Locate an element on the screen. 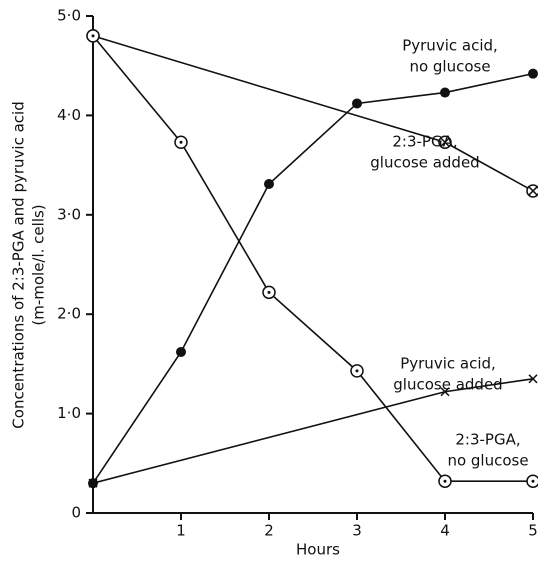  y-tick-label: 2·0 is located at coordinates (69, 314).